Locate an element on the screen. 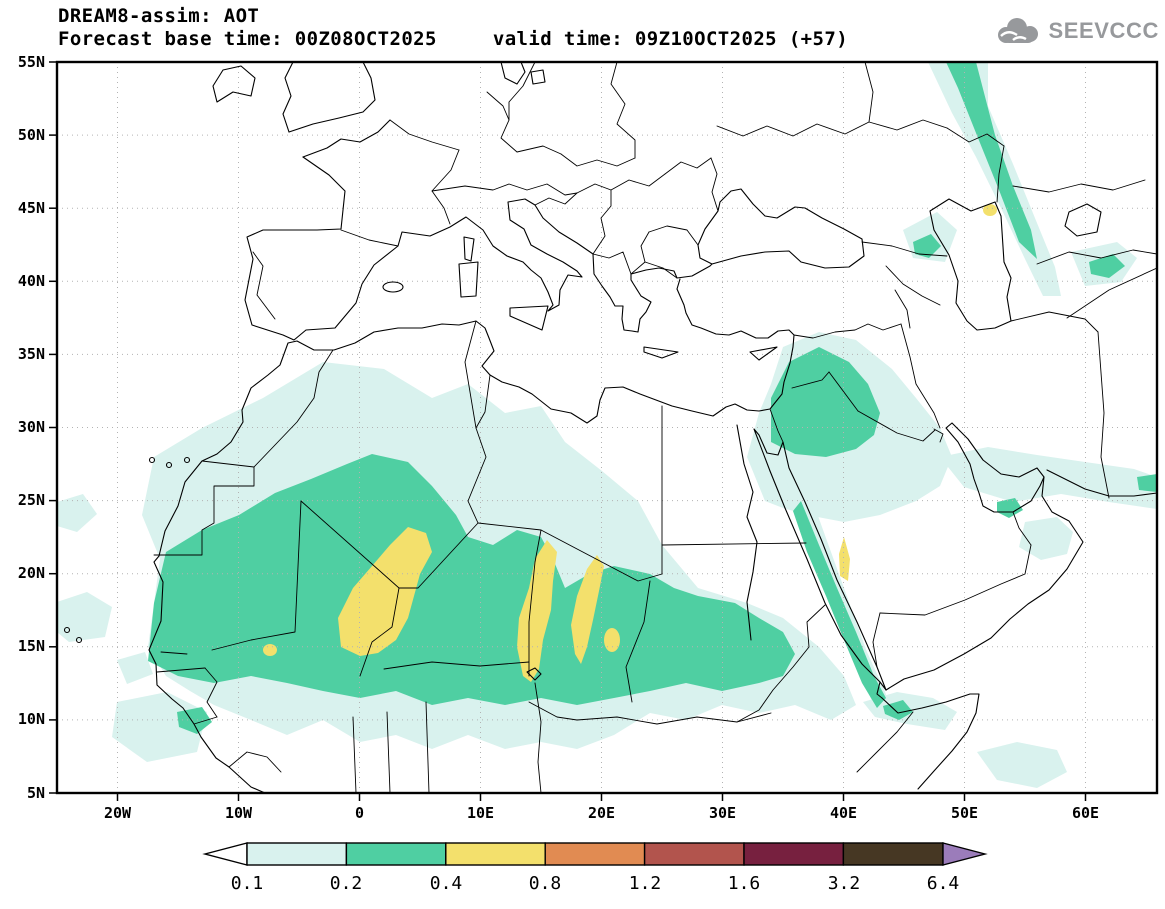 Image resolution: width=1165 pixels, height=909 pixels. y-tick-label: 15N is located at coordinates (31, 646).